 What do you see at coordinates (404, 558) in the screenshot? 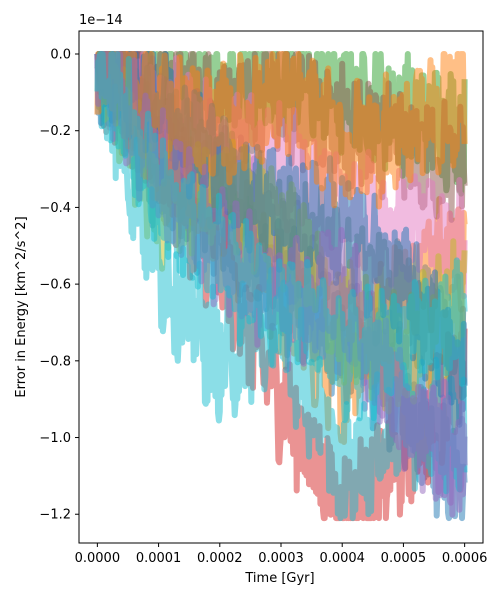
I see `x-tick-label: 0.0005` at bounding box center [404, 558].